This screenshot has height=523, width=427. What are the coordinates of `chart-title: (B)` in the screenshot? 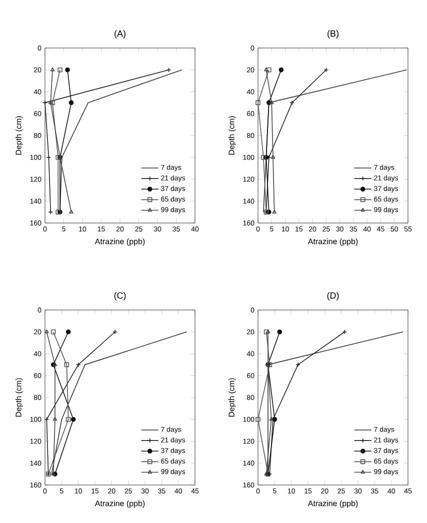 It's located at (333, 34).